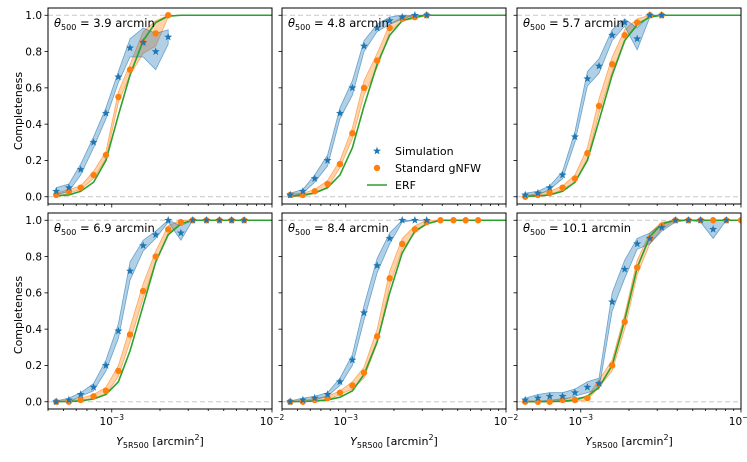 The height and width of the screenshot is (462, 747). Describe the element at coordinates (33, 221) in the screenshot. I see `y-tick-label: 1.0` at that location.